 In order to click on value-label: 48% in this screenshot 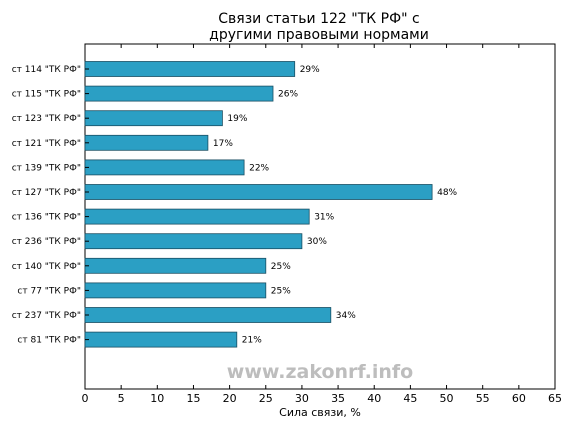, I will do `click(447, 193)`.